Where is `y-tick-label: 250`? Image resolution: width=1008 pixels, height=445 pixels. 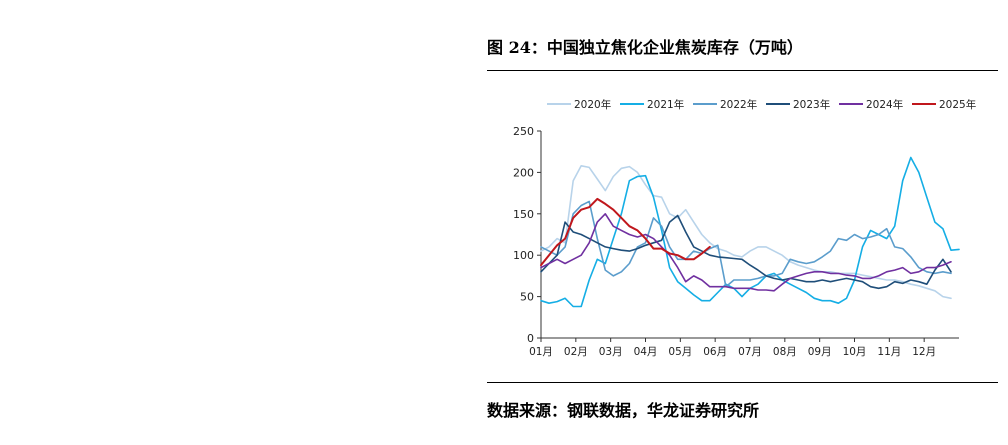
y-tick-label: 250 is located at coordinates (523, 131).